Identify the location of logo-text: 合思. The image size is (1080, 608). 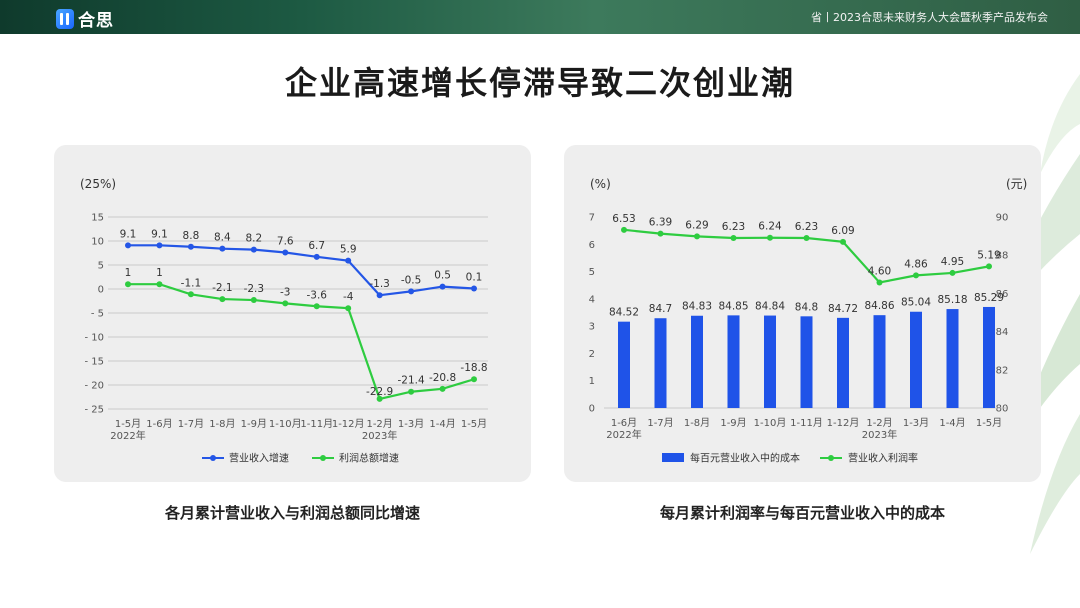
(96, 21).